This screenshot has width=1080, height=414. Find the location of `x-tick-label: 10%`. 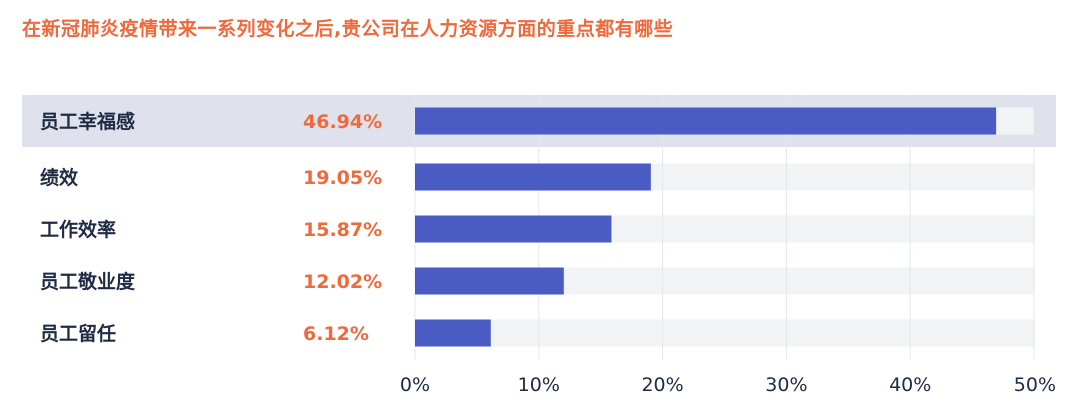

x-tick-label: 10% is located at coordinates (539, 385).